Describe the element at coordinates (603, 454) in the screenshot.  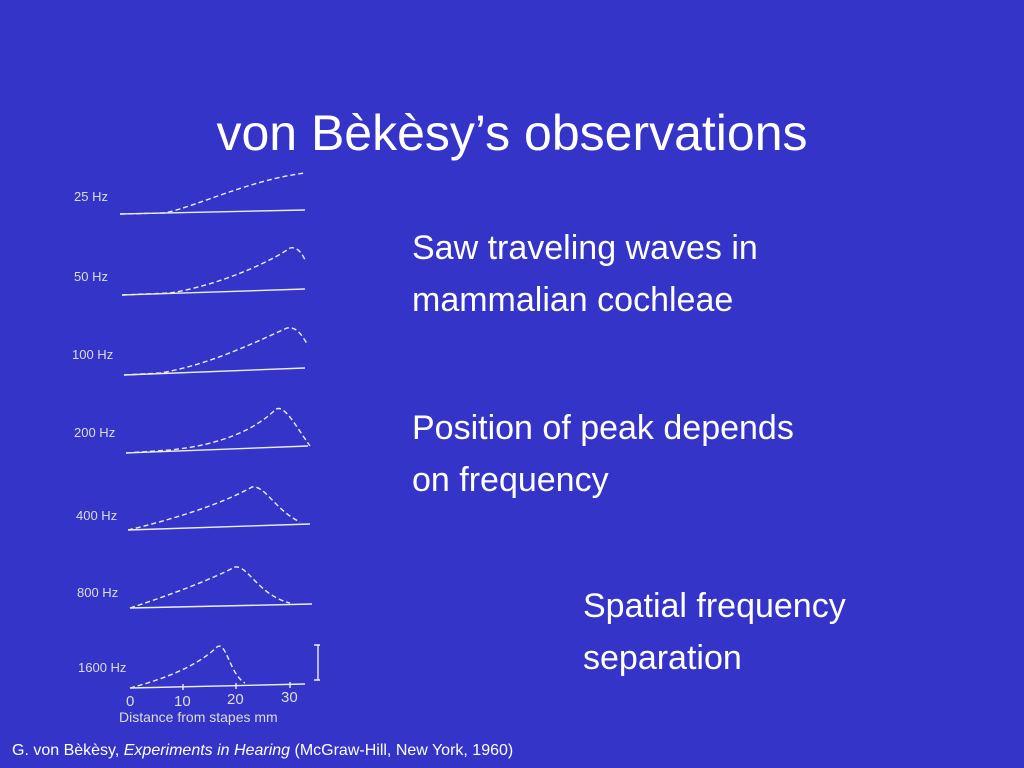
I see `bullet: Position of peak depends on frequency` at that location.